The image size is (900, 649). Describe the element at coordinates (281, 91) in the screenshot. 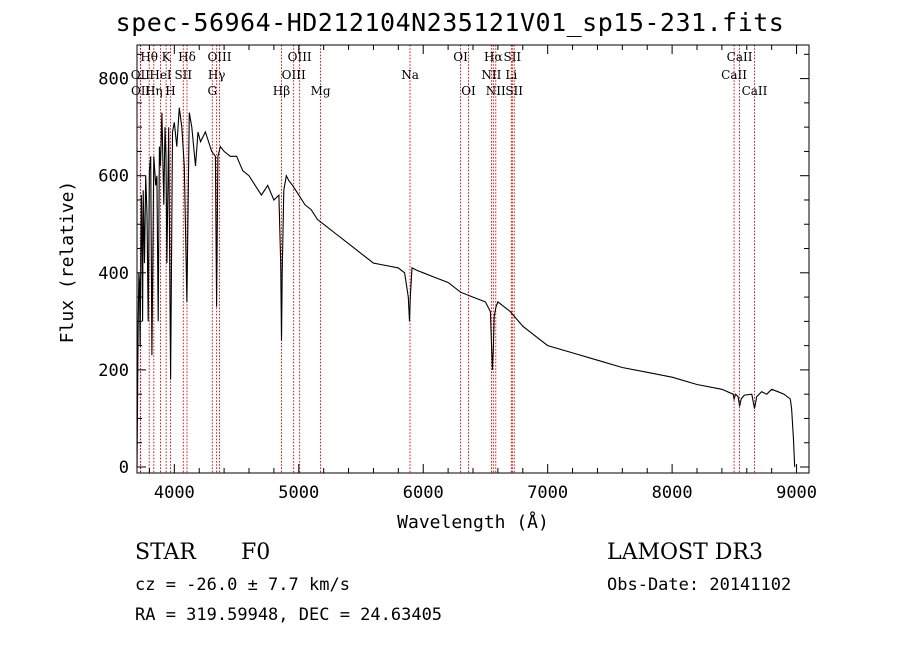

I see `line-label-hβ: Hβ` at that location.